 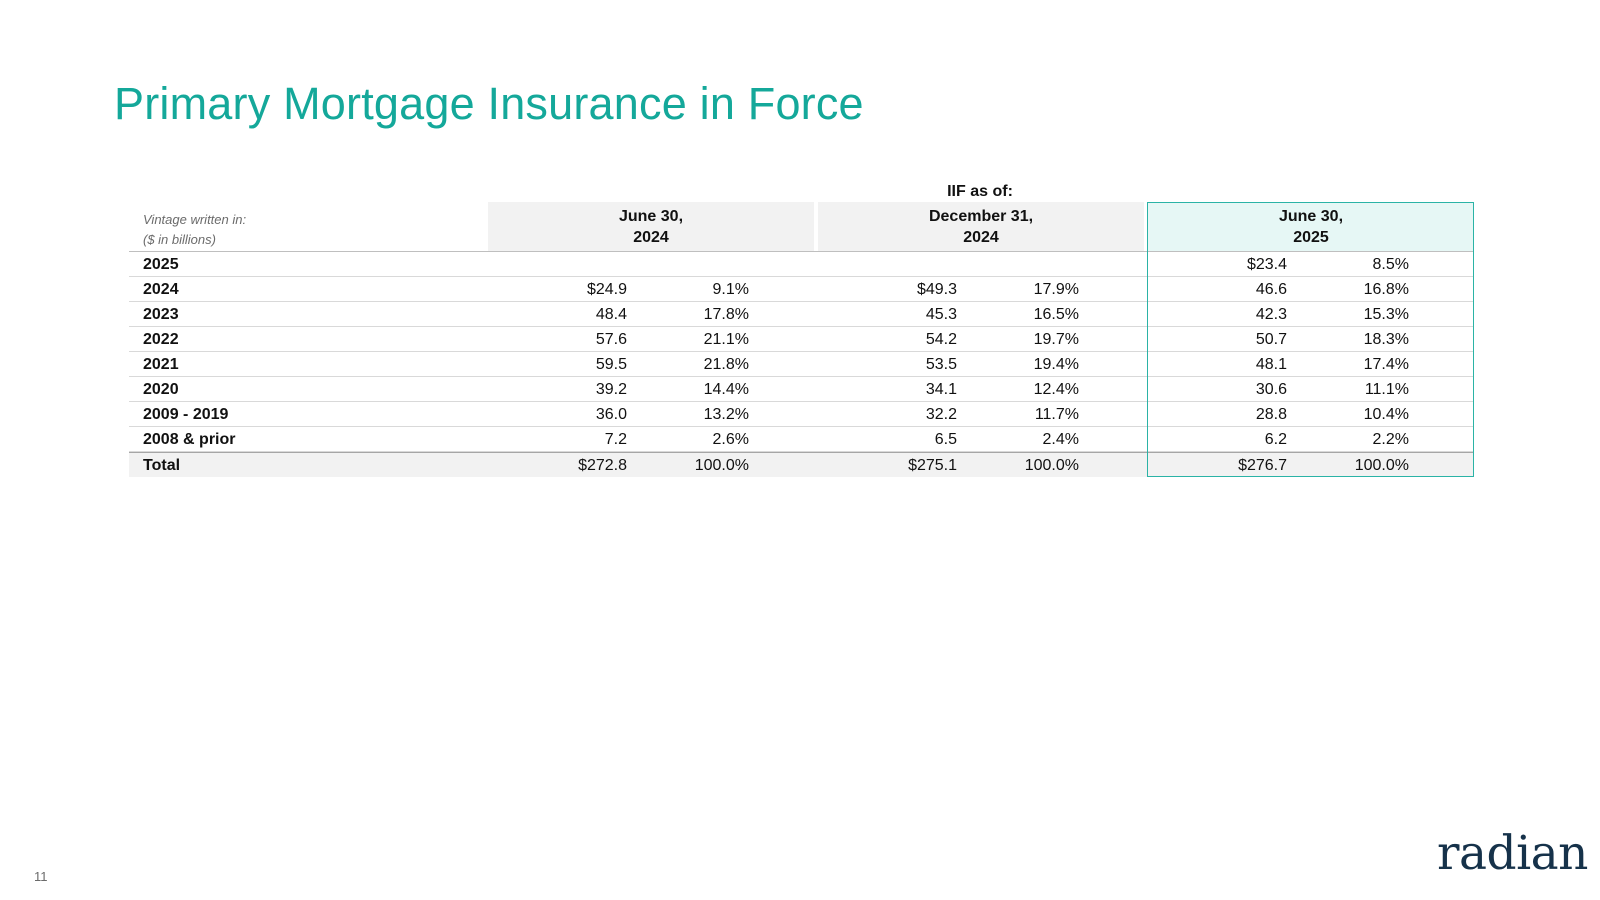 What do you see at coordinates (189, 439) in the screenshot?
I see `row-label: 2008 & prior` at bounding box center [189, 439].